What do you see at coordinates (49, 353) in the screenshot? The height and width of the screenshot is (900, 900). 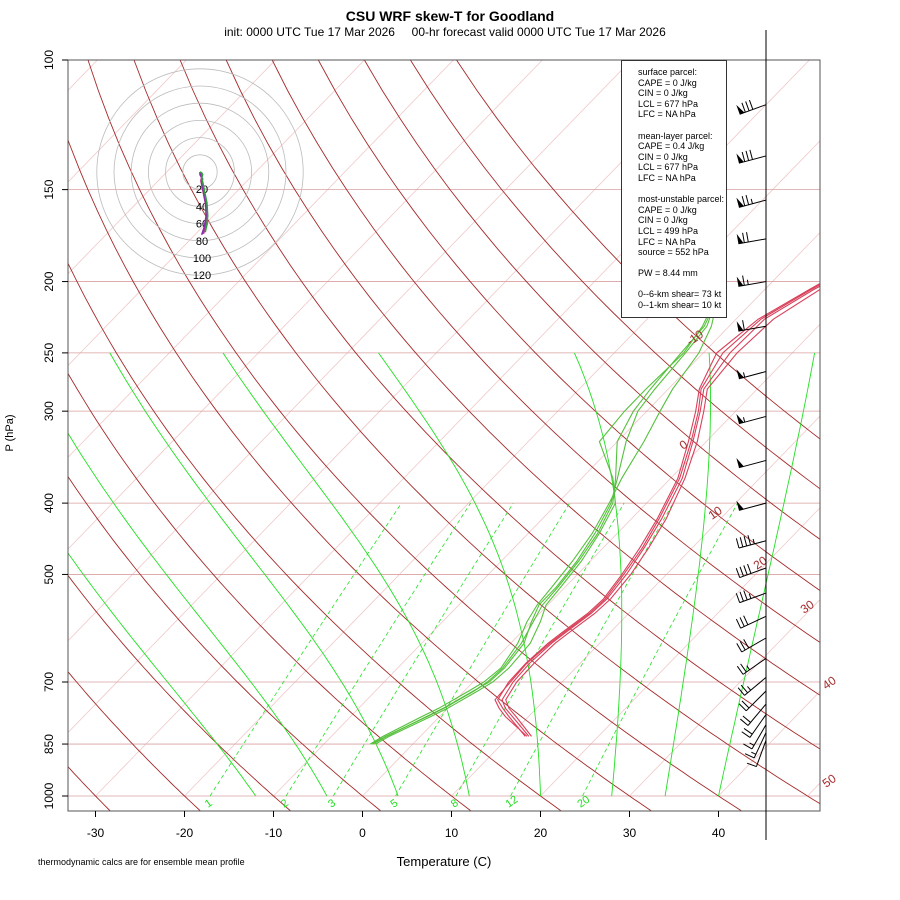 I see `y-tick-label: 250` at bounding box center [49, 353].